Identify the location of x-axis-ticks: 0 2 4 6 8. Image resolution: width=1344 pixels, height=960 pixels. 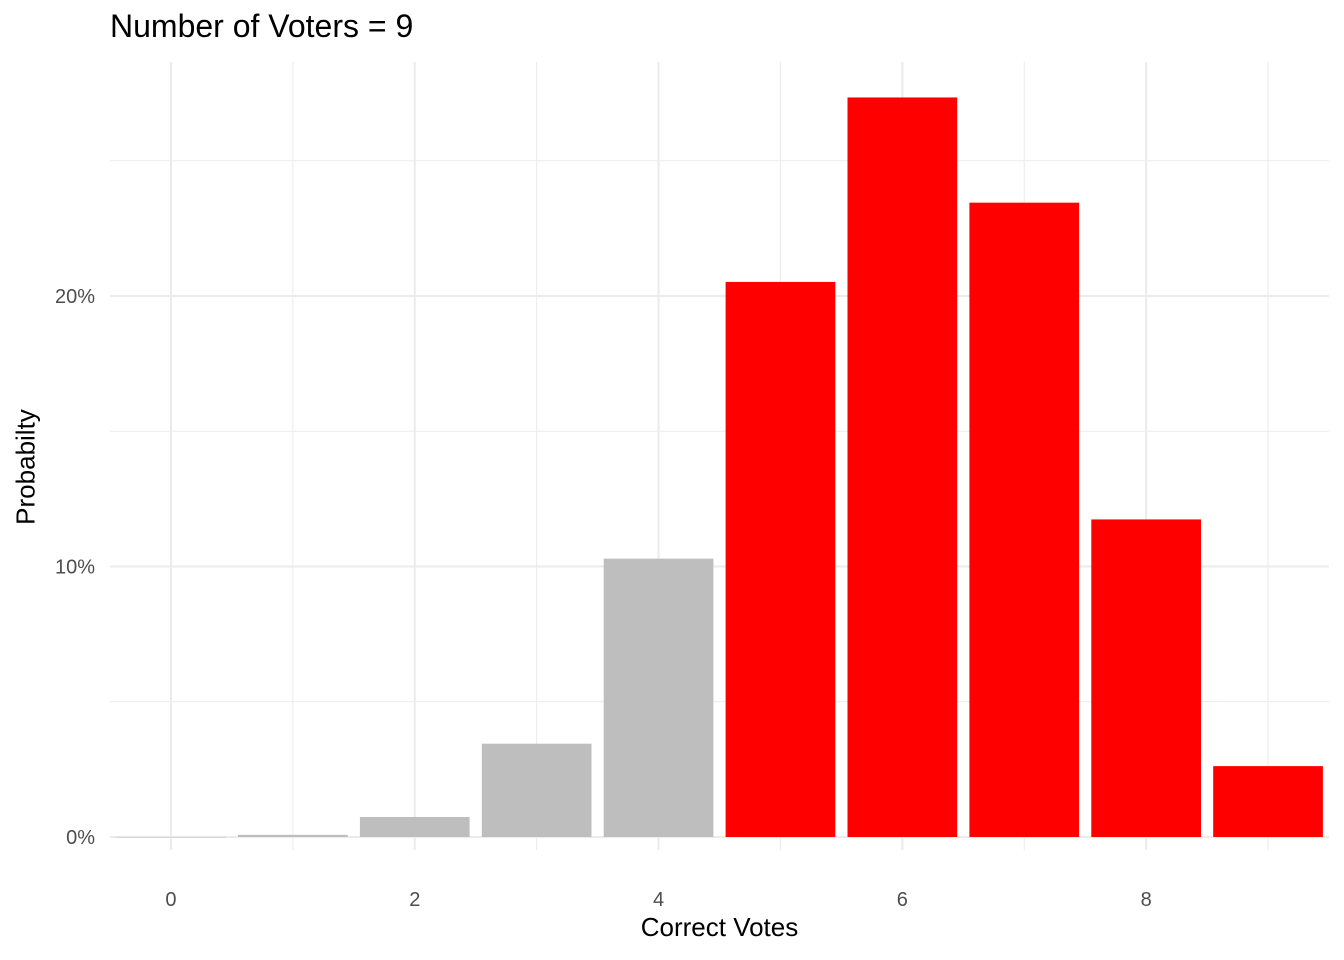
(658, 900).